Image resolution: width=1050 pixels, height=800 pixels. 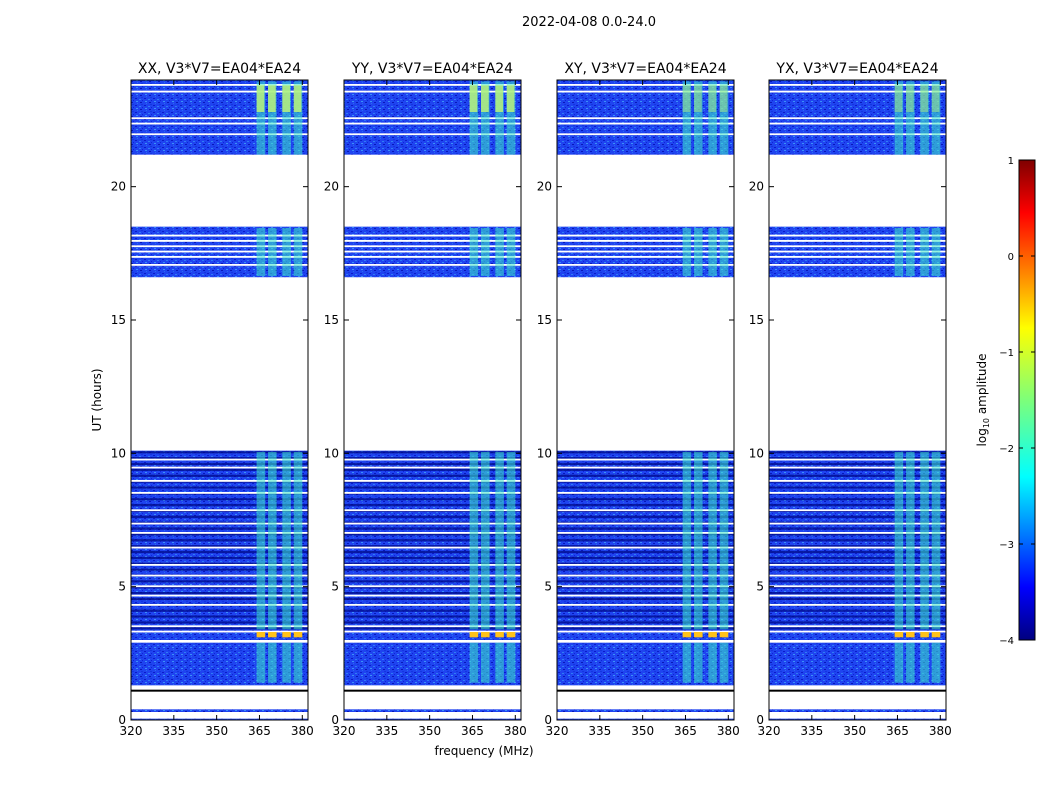 What do you see at coordinates (1006, 545) in the screenshot?
I see `colorbar-tick-label: −3` at bounding box center [1006, 545].